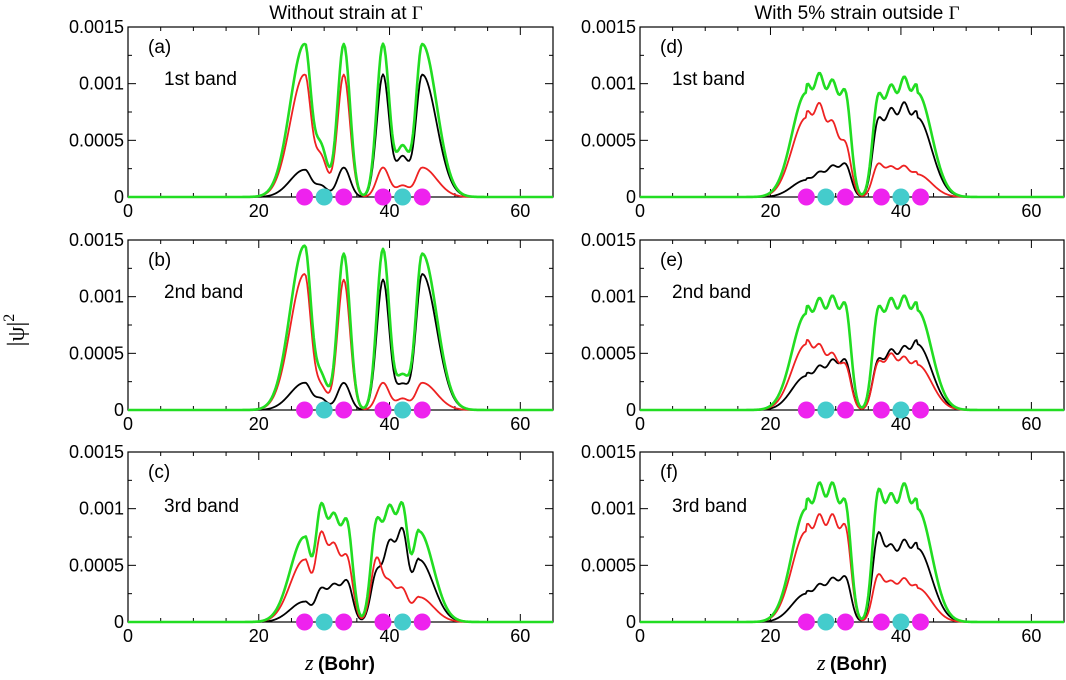 This screenshot has height=680, width=1066. Describe the element at coordinates (823, 544) in the screenshot. I see `panel-f: 0 20 40 60 0 0.0005 0.001 0.0015 (f) 3rd band` at that location.